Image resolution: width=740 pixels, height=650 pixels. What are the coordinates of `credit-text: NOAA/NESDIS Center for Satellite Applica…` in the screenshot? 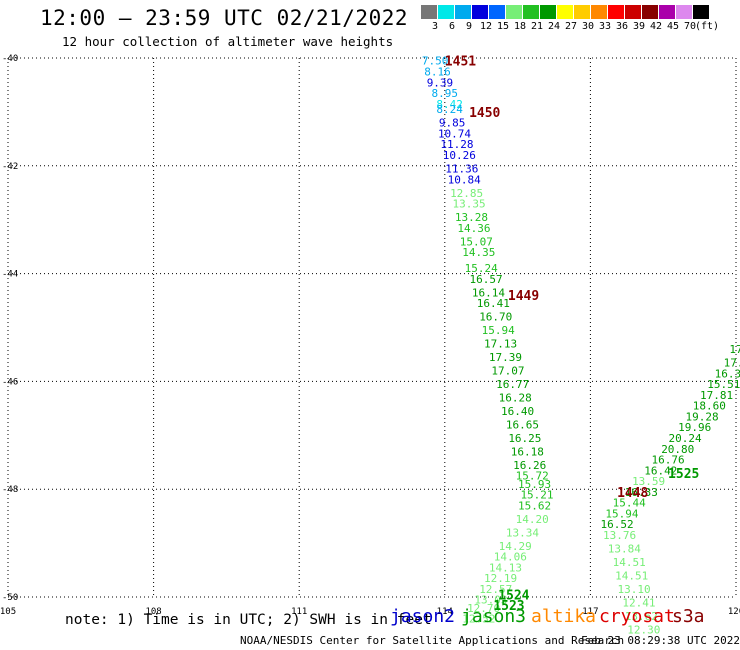 It's located at (432, 640).